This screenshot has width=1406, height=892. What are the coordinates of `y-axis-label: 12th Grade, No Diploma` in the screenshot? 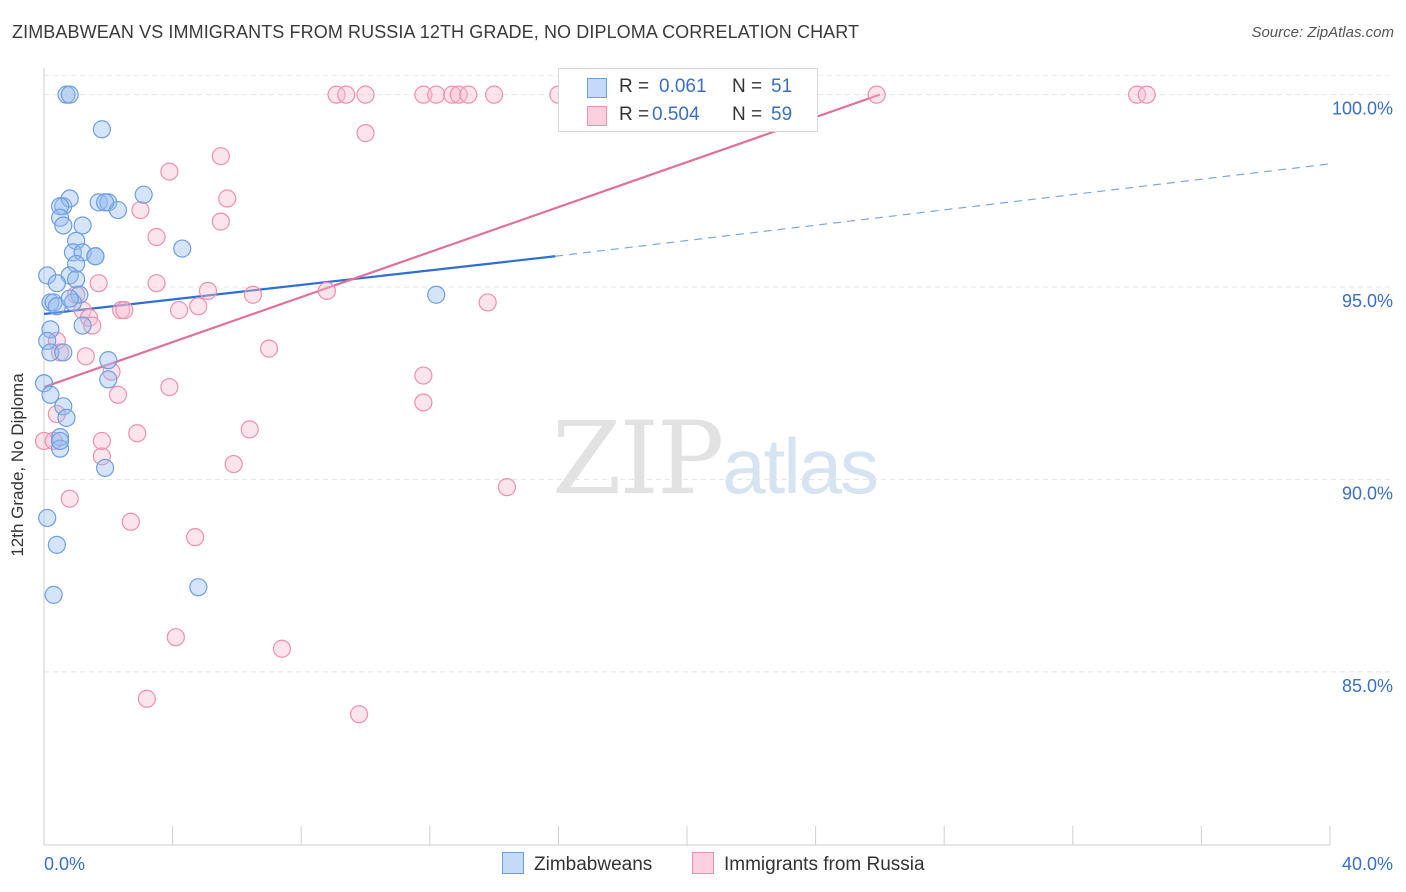 It's located at (17, 465).